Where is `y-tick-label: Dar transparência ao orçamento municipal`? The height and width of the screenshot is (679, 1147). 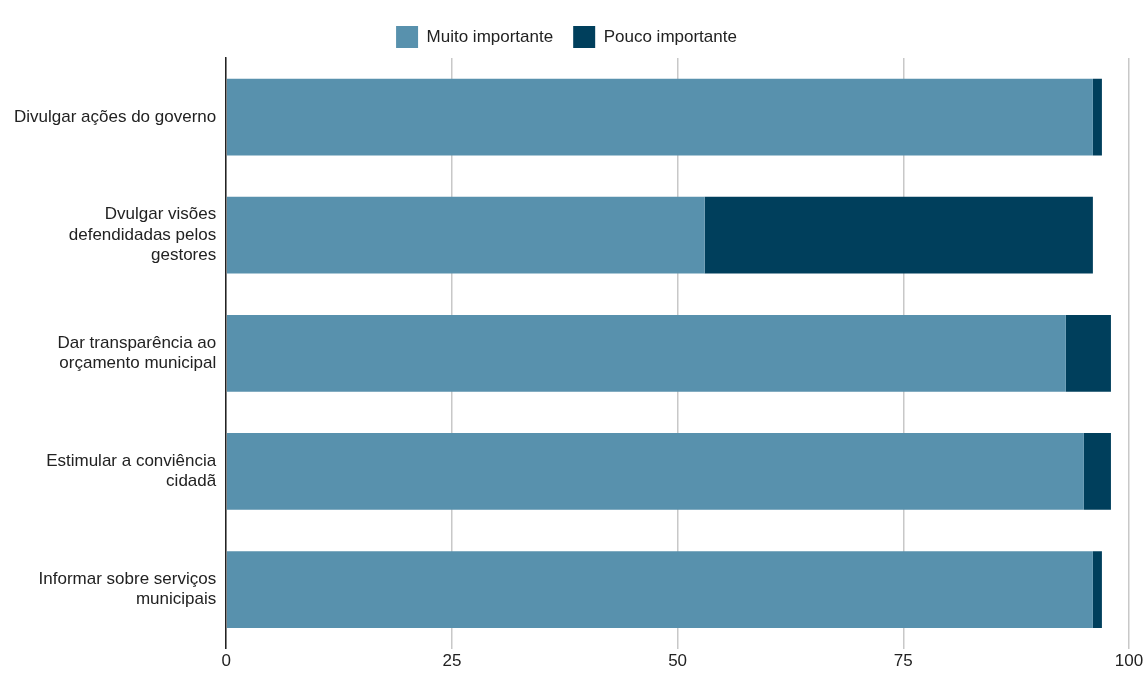 y-tick-label: Dar transparência ao orçamento municipal is located at coordinates (137, 352).